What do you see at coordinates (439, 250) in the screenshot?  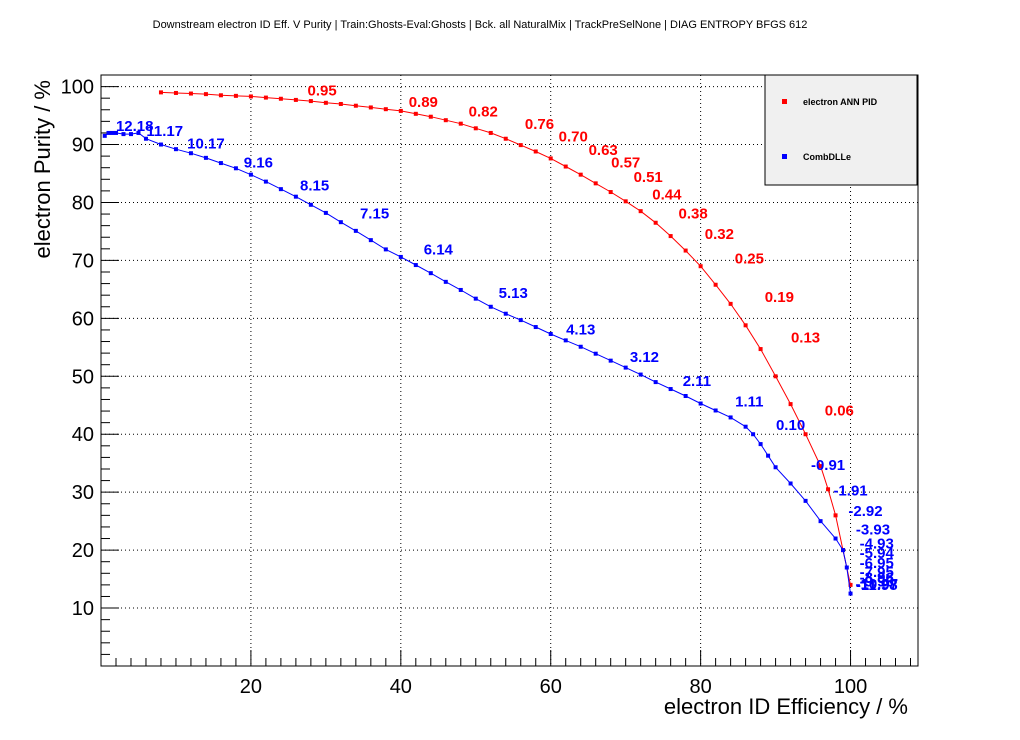 I see `point-label: 6.14` at bounding box center [439, 250].